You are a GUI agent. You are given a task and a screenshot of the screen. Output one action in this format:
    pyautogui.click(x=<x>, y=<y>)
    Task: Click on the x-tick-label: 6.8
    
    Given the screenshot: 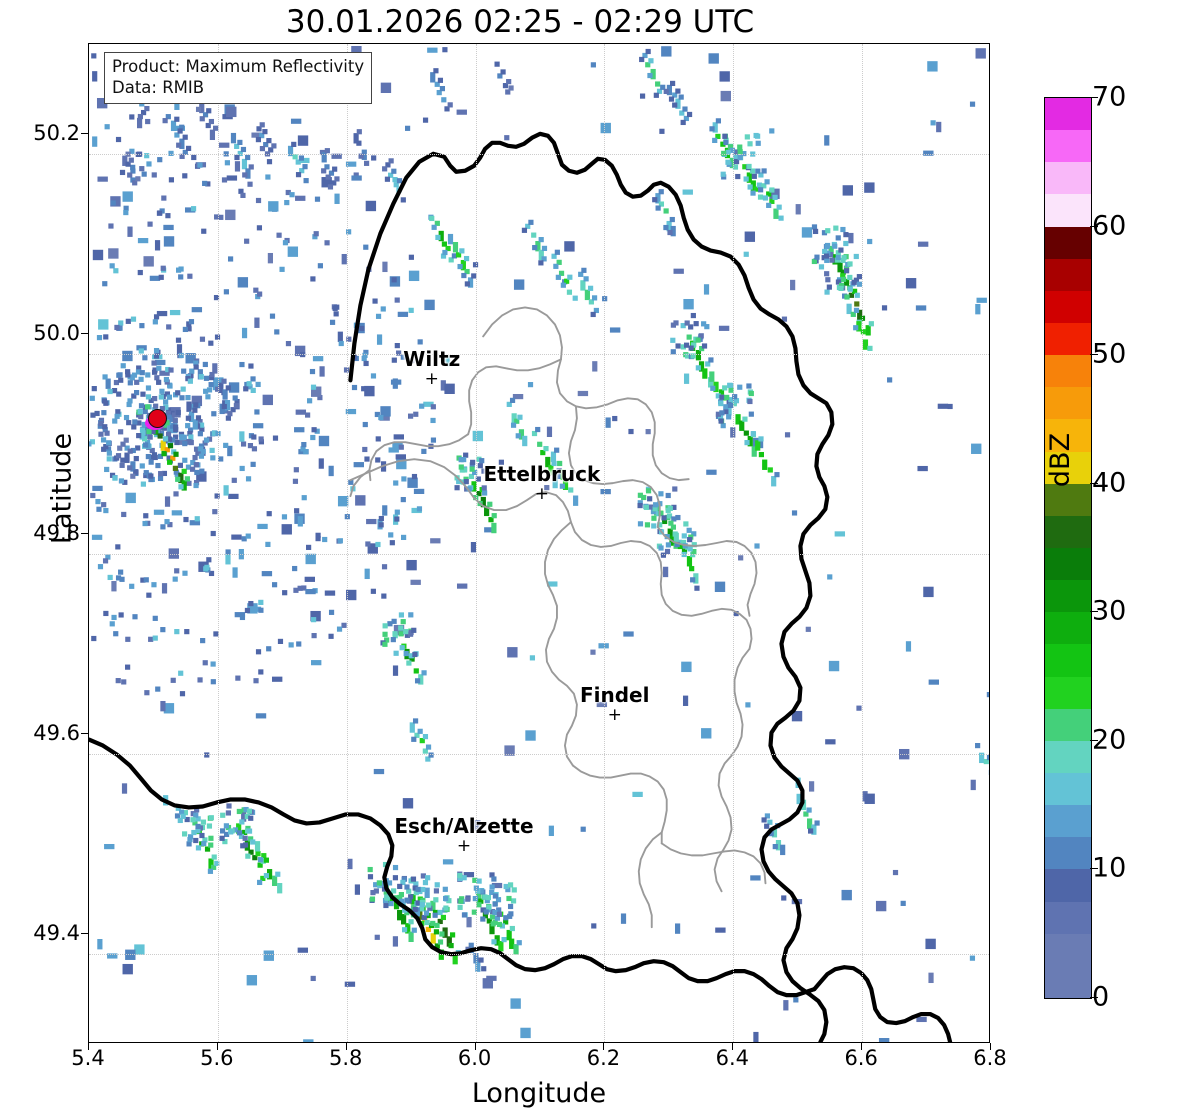 What is the action you would take?
    pyautogui.click(x=990, y=1058)
    